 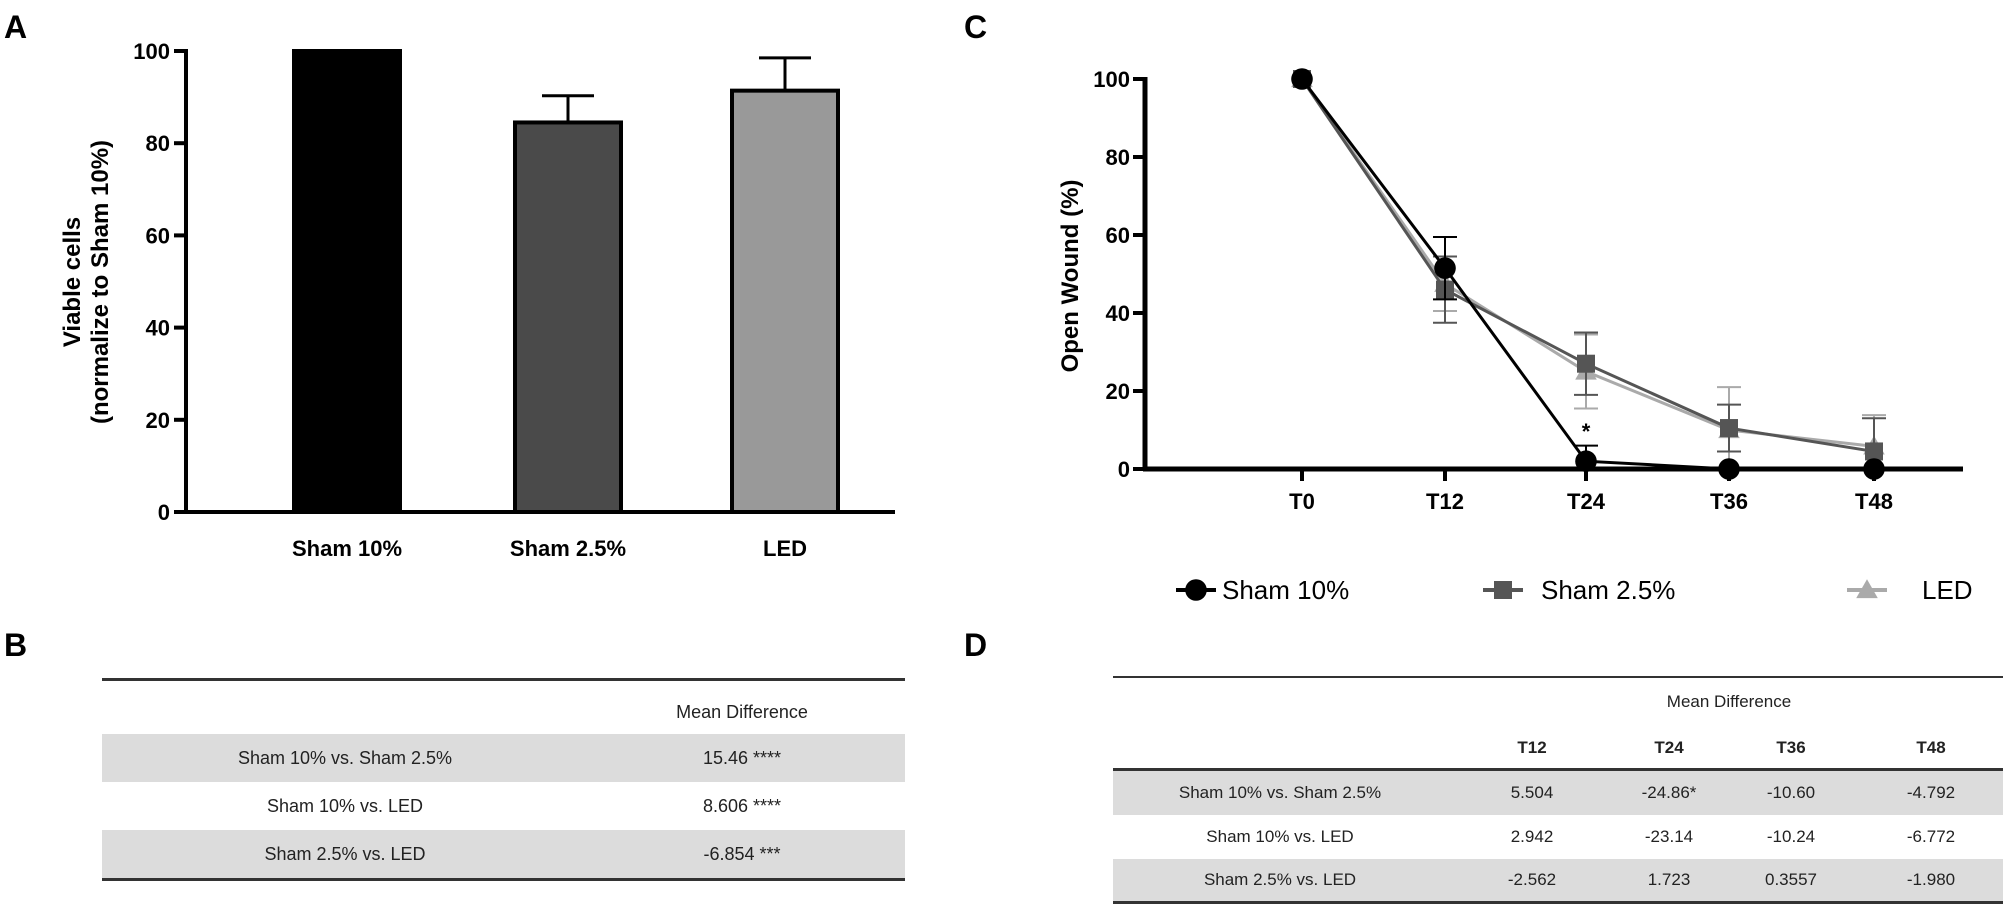 I want to click on col-header: T48, so click(x=1931, y=747).